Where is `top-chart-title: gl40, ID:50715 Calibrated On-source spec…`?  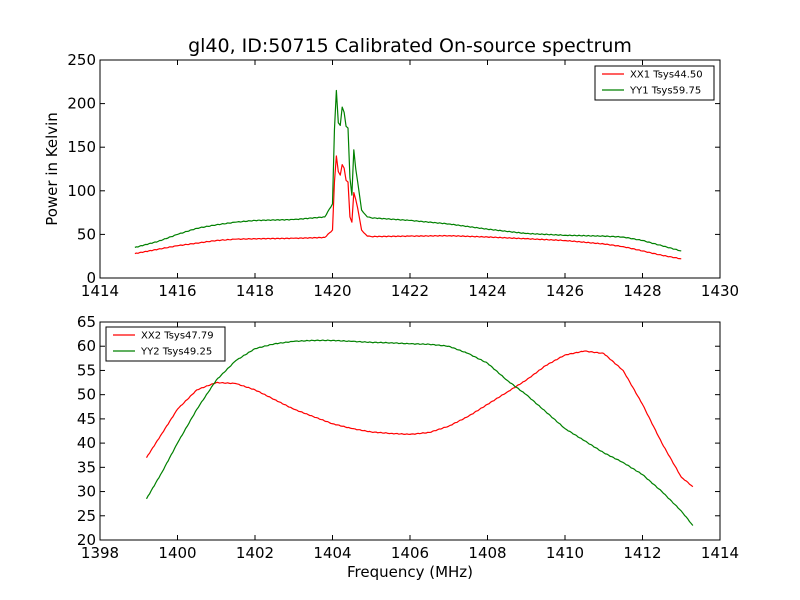 top-chart-title: gl40, ID:50715 Calibrated On-source spec… is located at coordinates (410, 46).